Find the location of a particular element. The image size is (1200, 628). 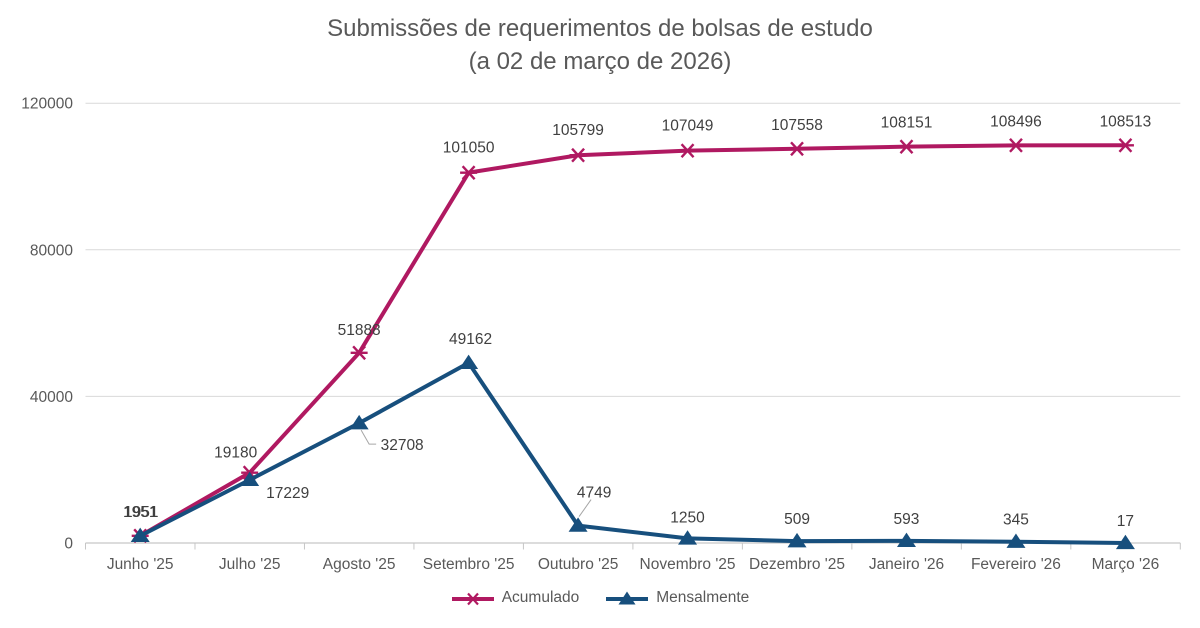

data-label: 593 is located at coordinates (907, 519).